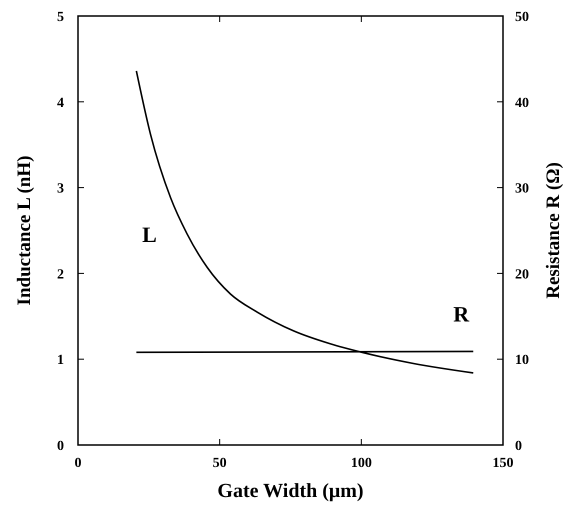  What do you see at coordinates (60, 17) in the screenshot?
I see `y-tick-label: 5` at bounding box center [60, 17].